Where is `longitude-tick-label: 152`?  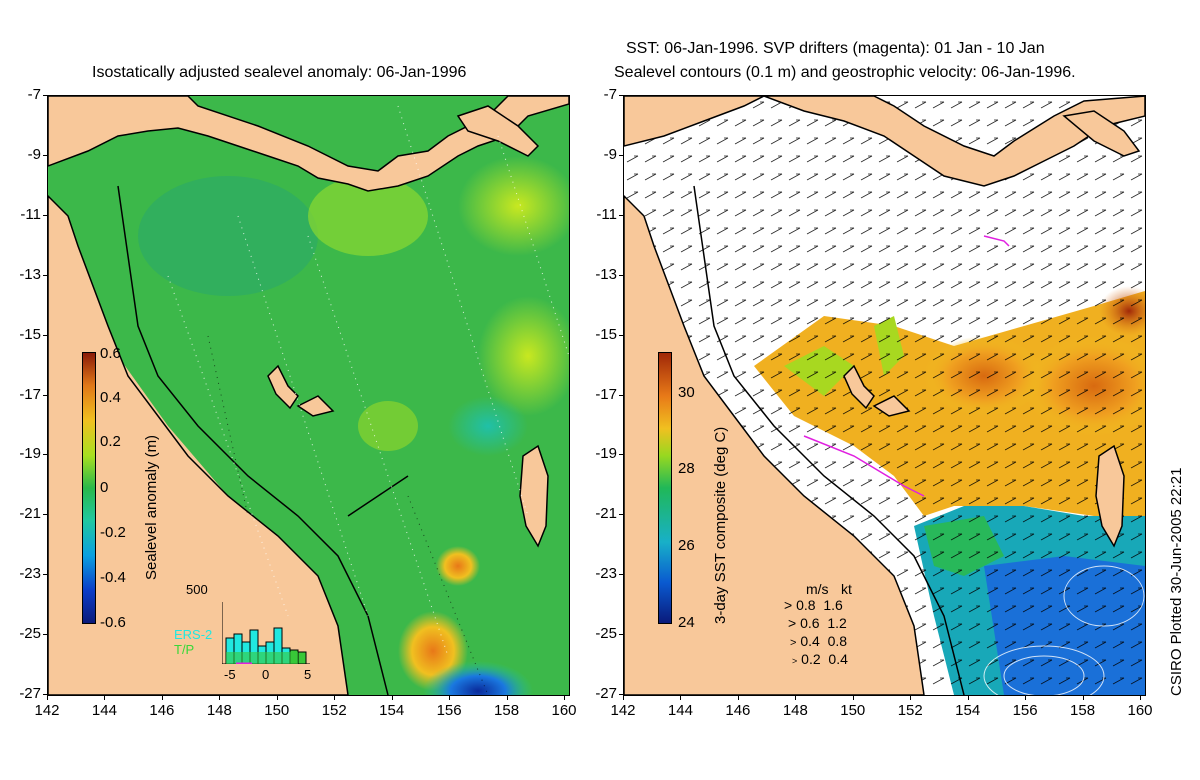
longitude-tick-label: 152 is located at coordinates (334, 710).